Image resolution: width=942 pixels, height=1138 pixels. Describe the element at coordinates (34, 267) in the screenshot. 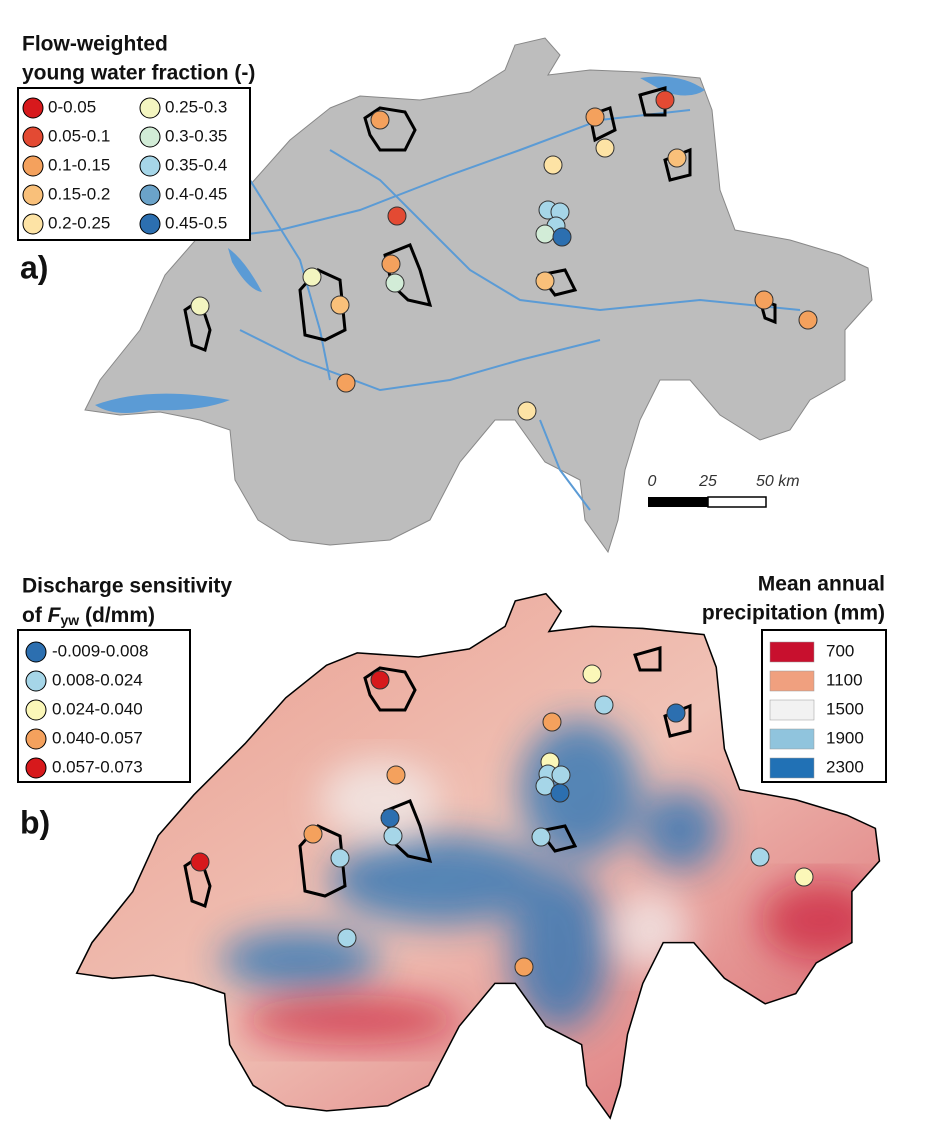

I see `panel-label: a)` at that location.